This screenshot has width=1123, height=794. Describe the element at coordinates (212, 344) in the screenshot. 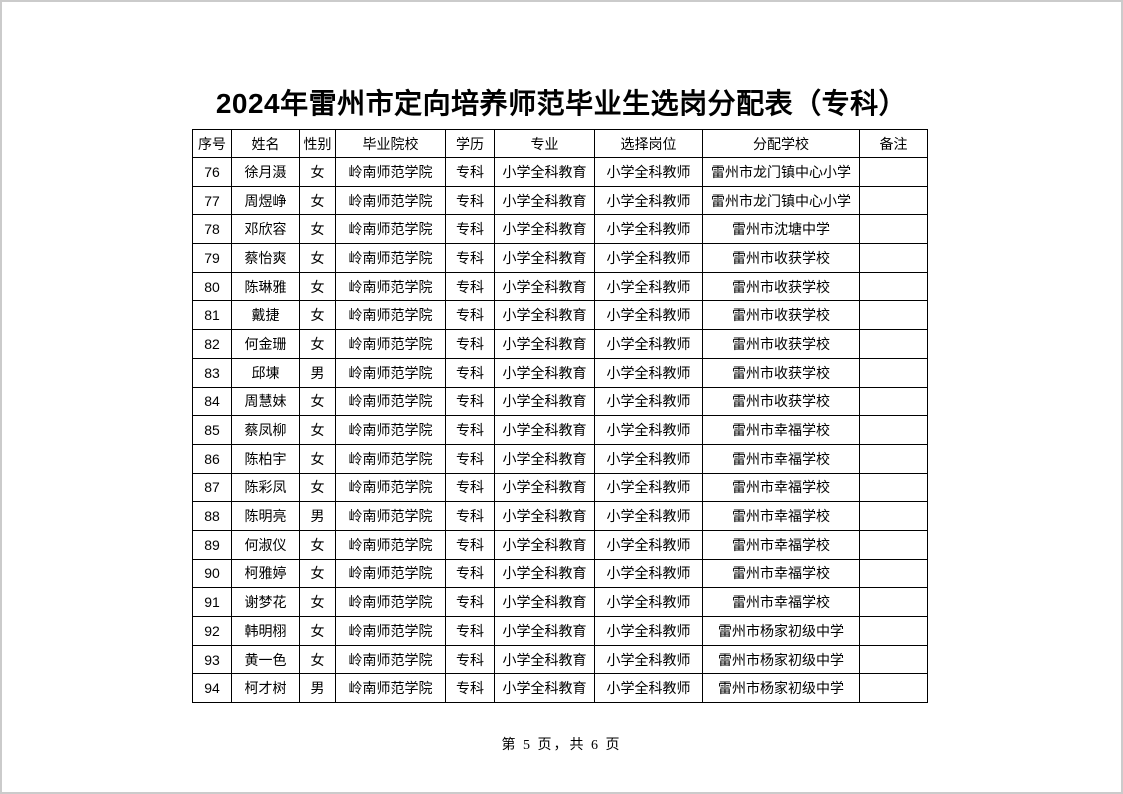

I see `table-cell: 82` at that location.